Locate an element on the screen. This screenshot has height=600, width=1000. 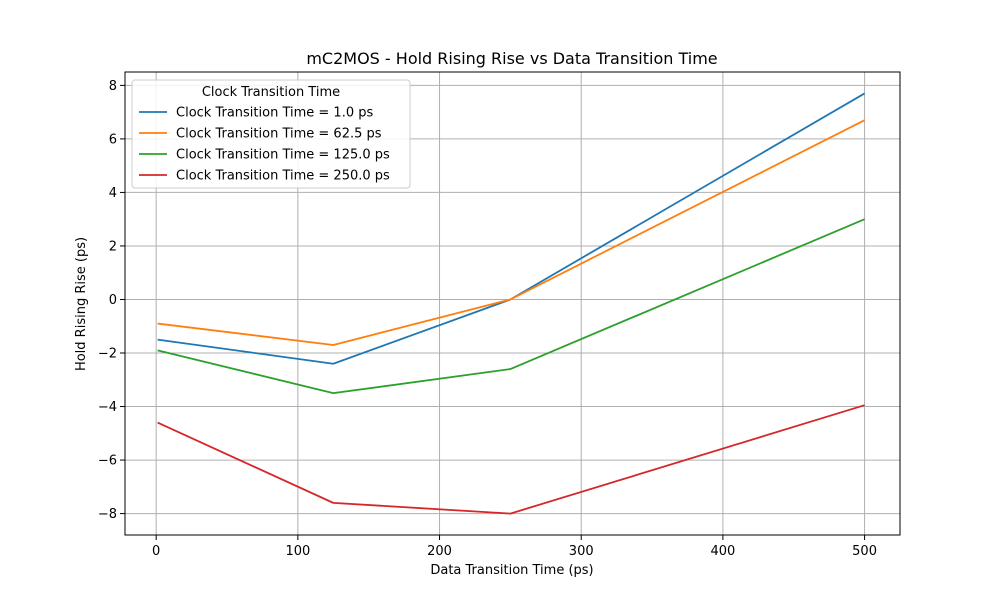
legend-label-4: Clock Transition Time = 250.0 ps is located at coordinates (283, 176).